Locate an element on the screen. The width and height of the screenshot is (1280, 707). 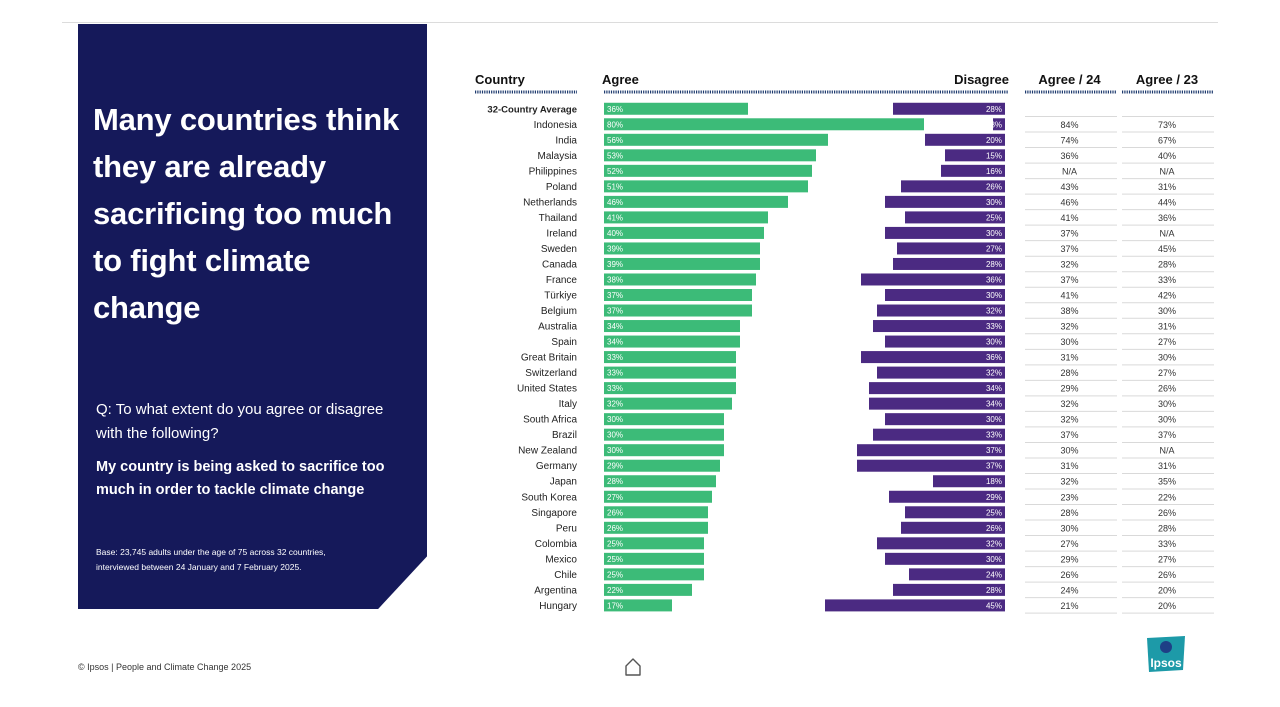
agree-value: 22% is located at coordinates (615, 590).